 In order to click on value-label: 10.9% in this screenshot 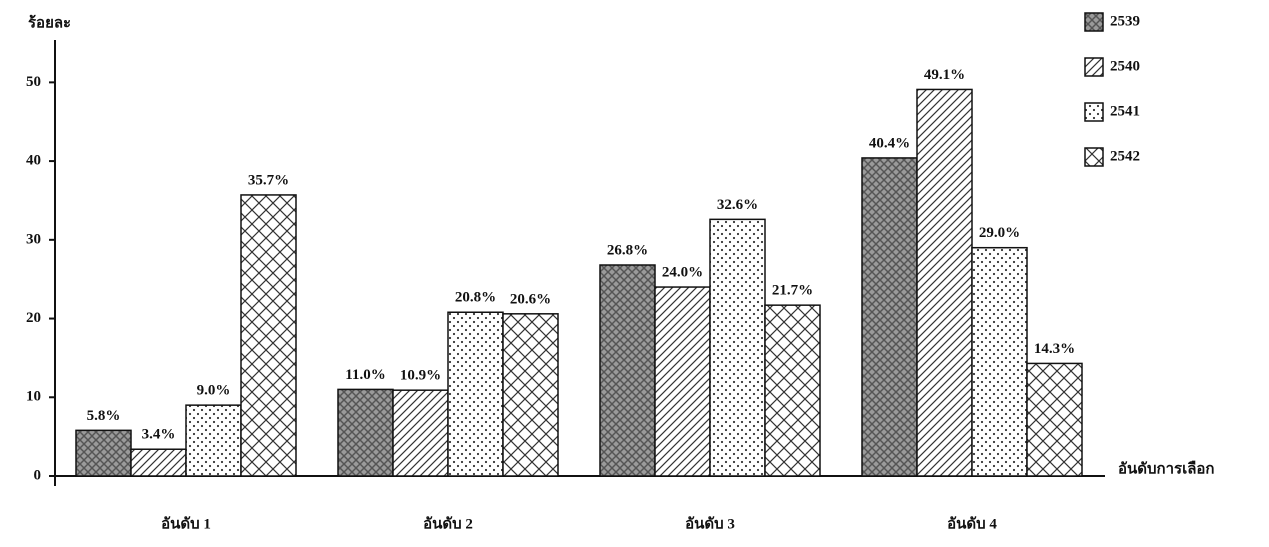, I will do `click(420, 376)`.